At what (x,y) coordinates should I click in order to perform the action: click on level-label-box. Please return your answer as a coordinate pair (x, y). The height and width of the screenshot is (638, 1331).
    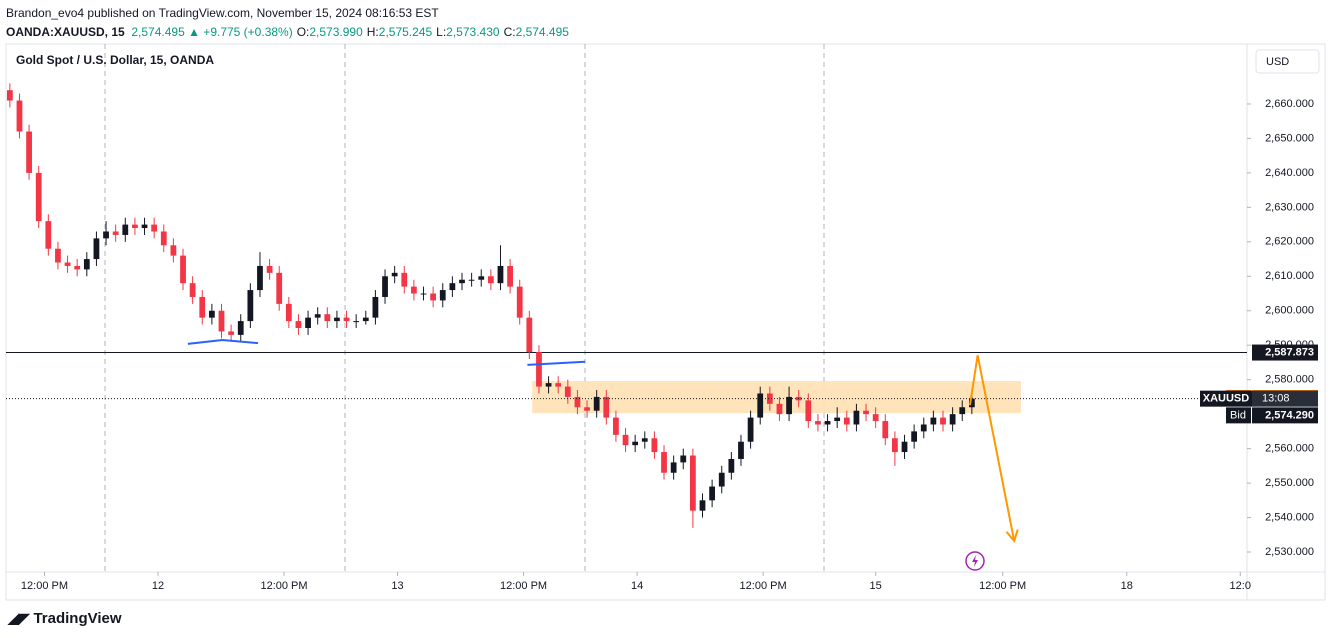
    Looking at the image, I should click on (1285, 352).